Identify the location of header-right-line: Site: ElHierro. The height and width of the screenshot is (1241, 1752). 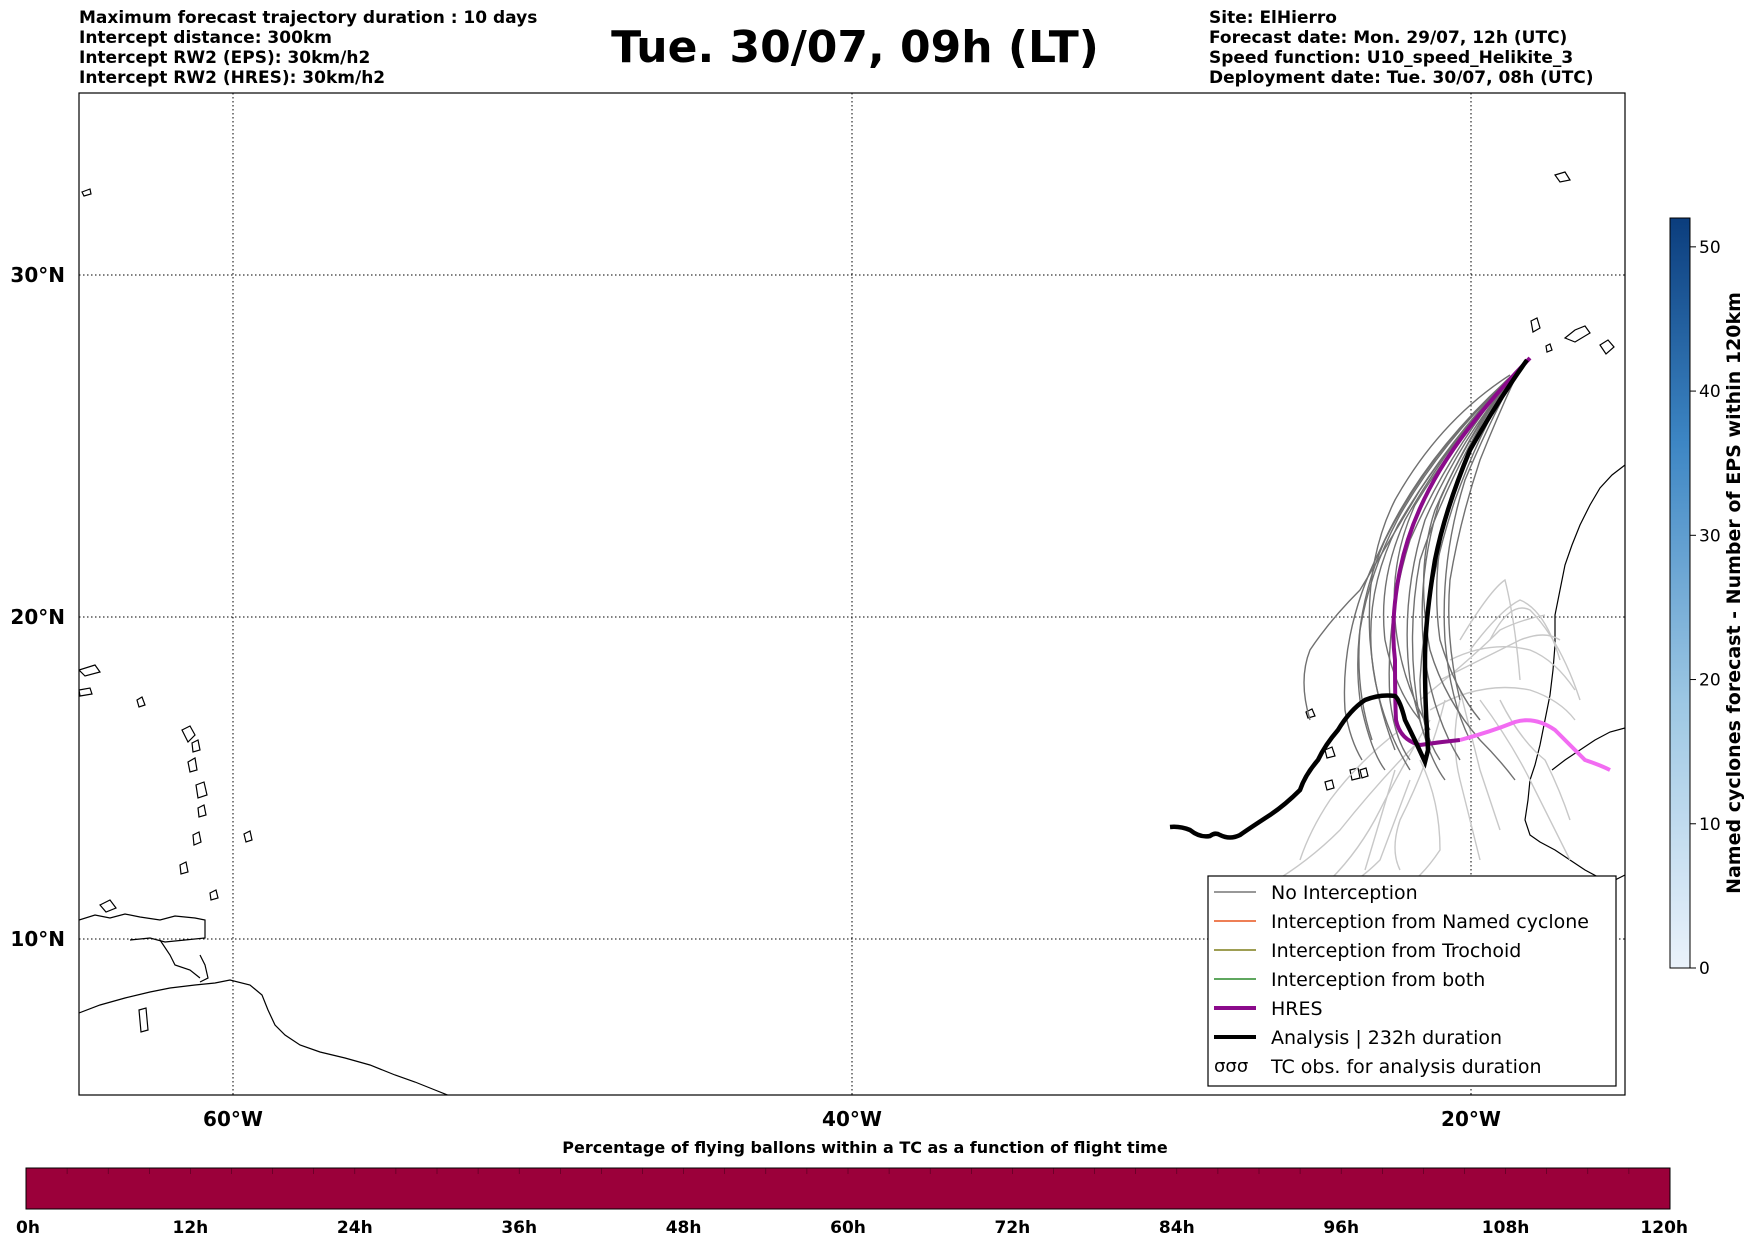
(1273, 18).